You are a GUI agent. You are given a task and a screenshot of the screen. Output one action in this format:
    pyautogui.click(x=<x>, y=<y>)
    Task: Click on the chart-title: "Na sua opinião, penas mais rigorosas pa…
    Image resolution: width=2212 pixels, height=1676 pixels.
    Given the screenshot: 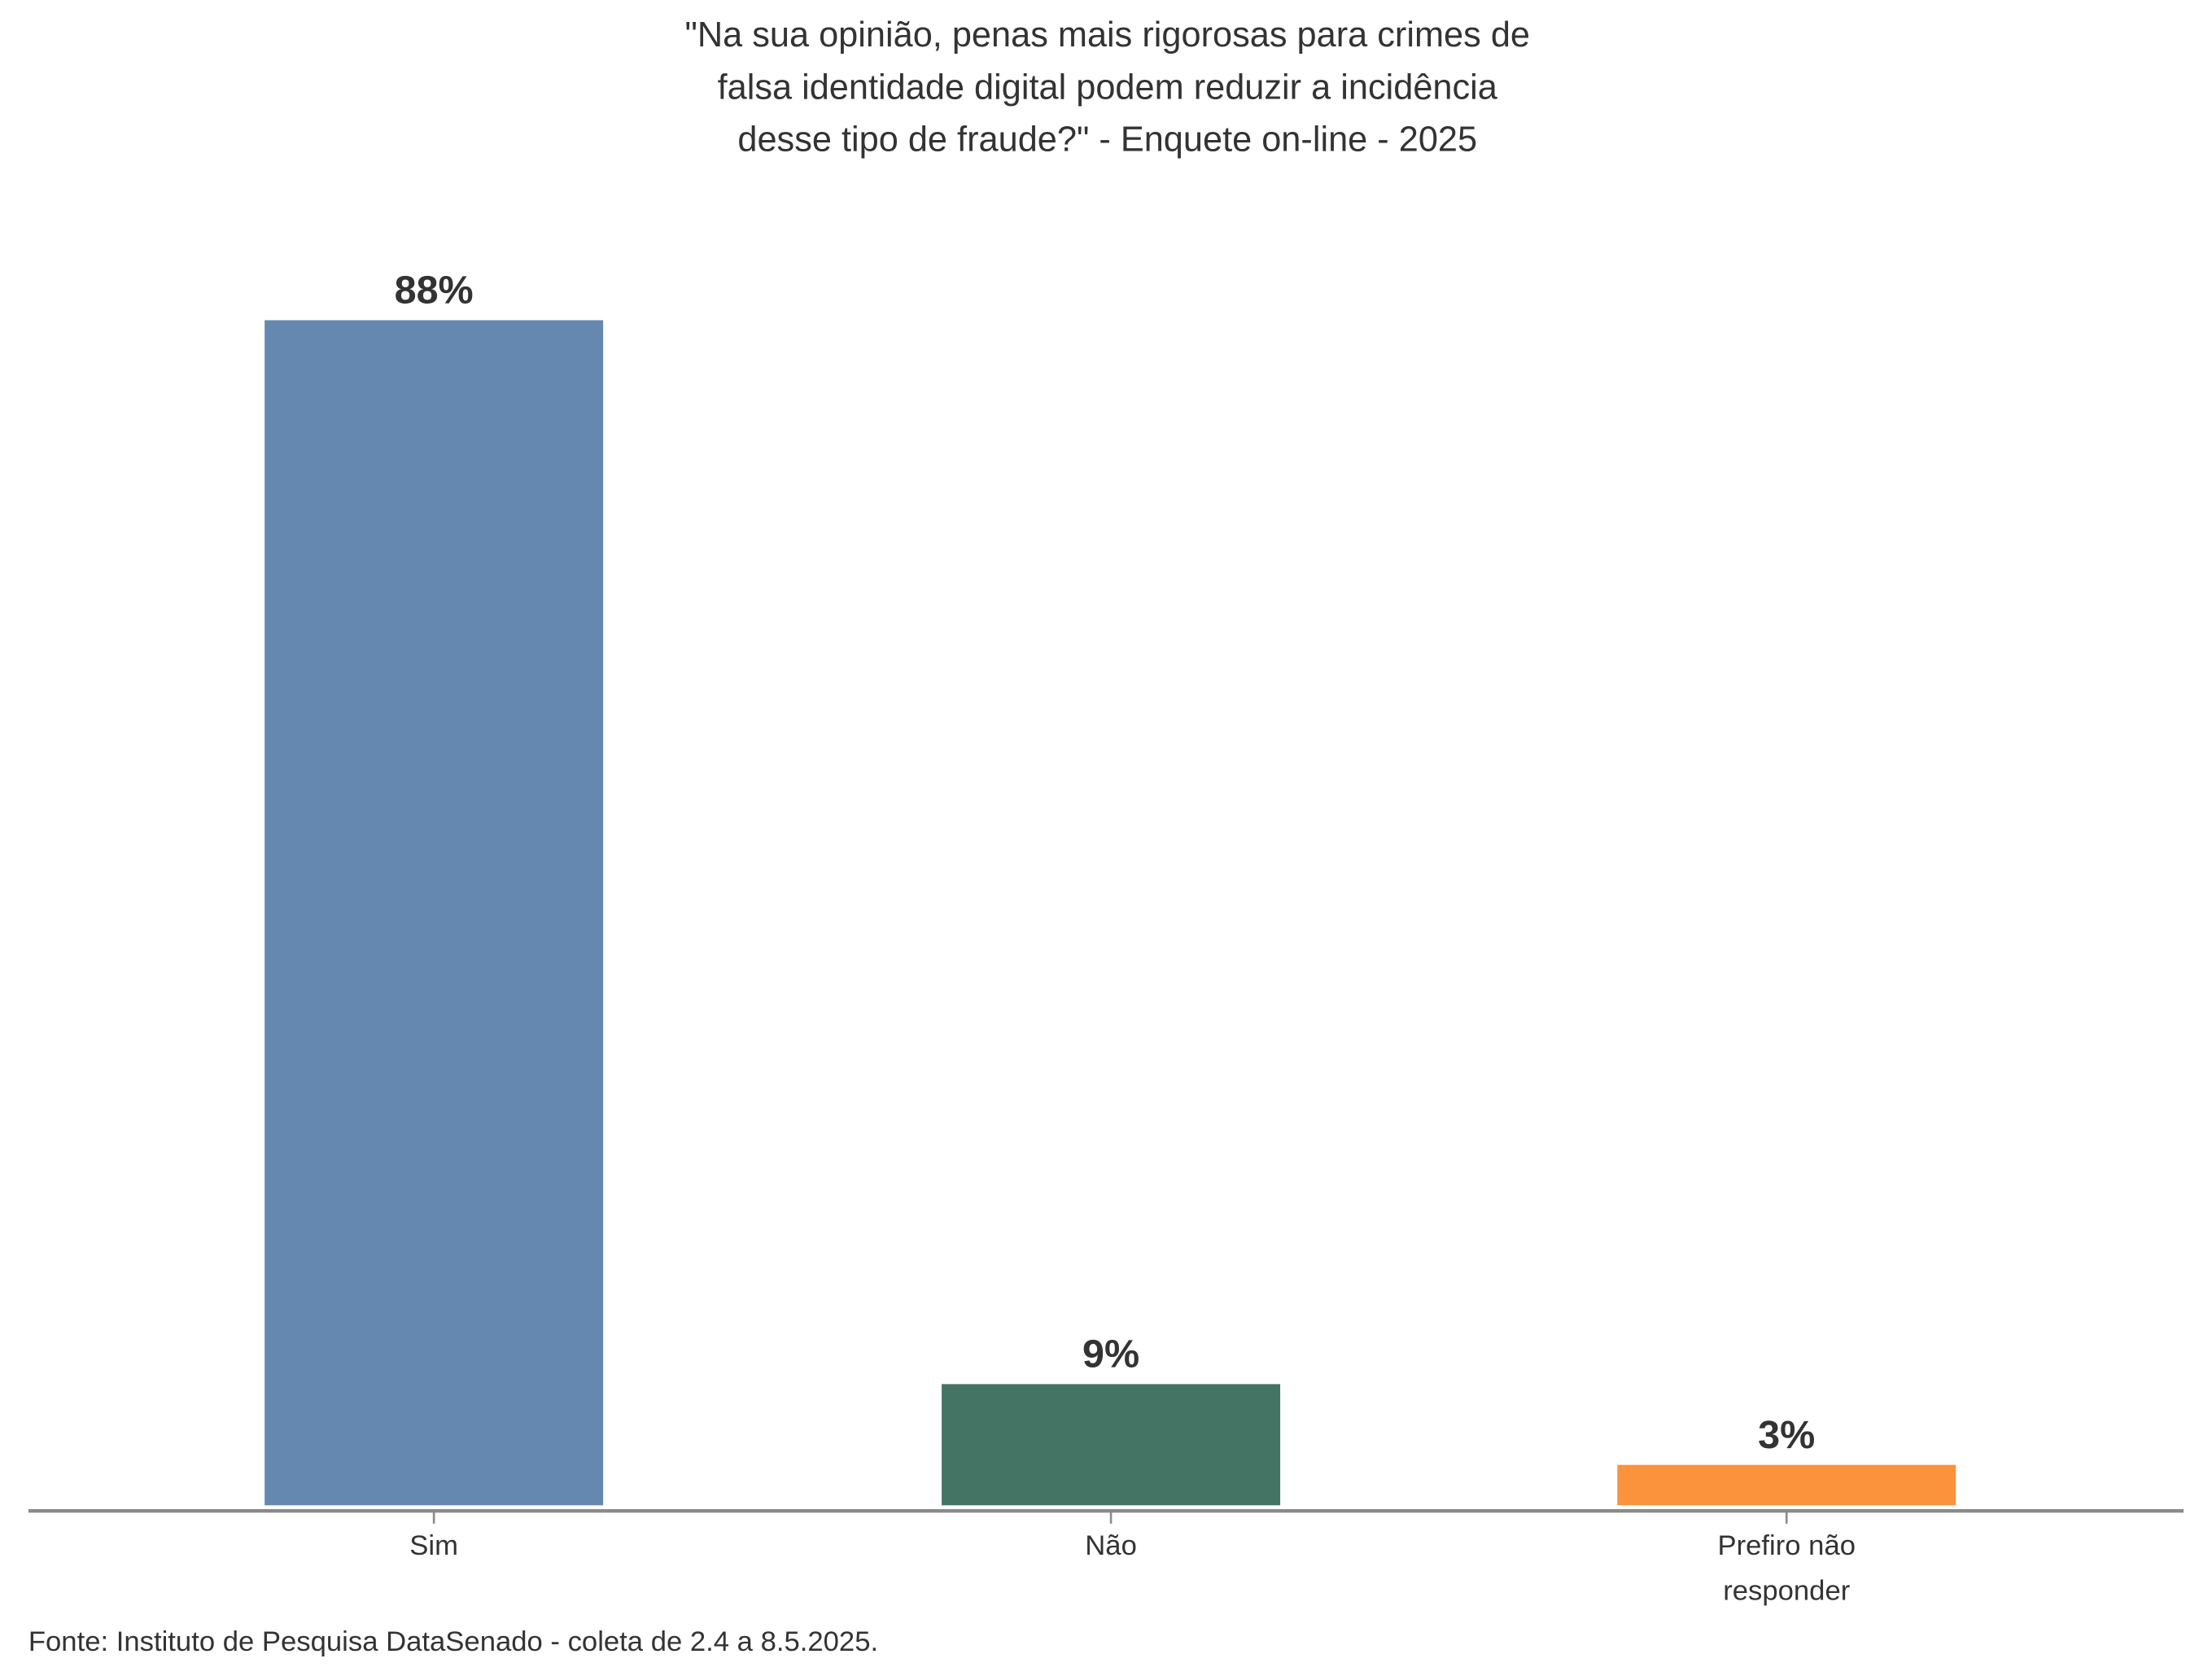 What is the action you would take?
    pyautogui.click(x=1107, y=87)
    